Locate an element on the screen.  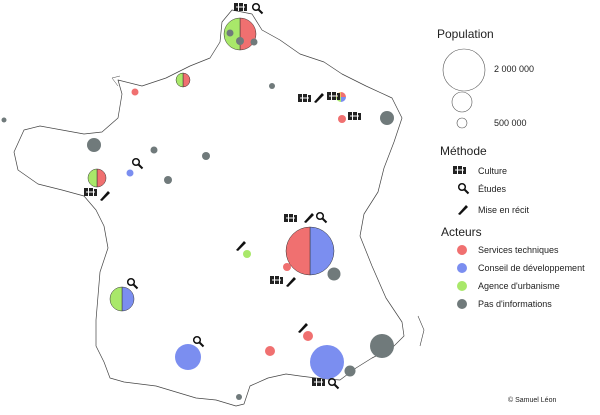
legend-population-circle-medium is located at coordinates (462, 102).